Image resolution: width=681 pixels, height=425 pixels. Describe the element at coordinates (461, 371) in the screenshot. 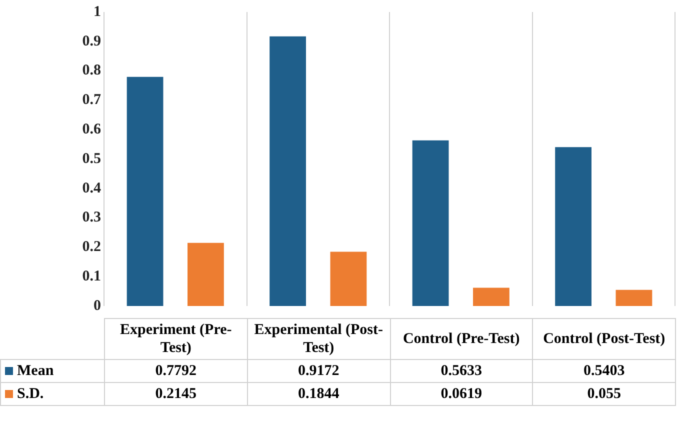

I see `data-label: 0.5633` at that location.